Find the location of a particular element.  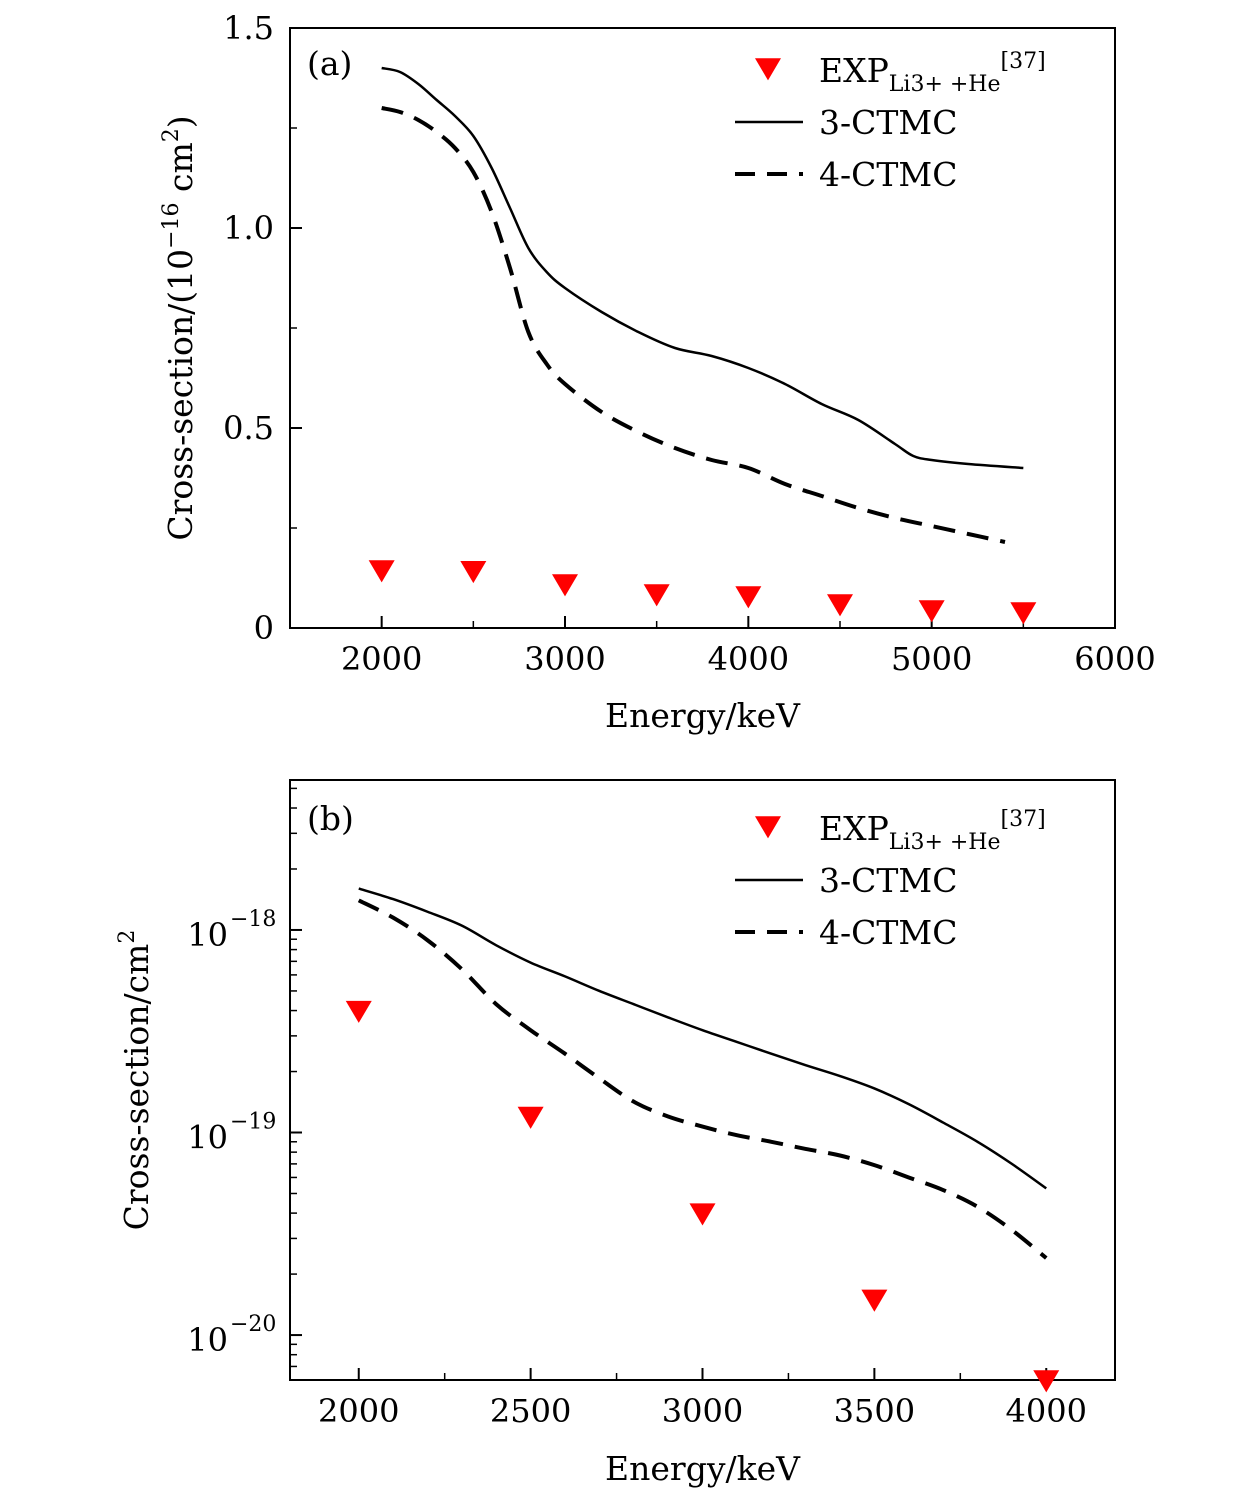

y-tick-label: 0.5 is located at coordinates (248, 428).